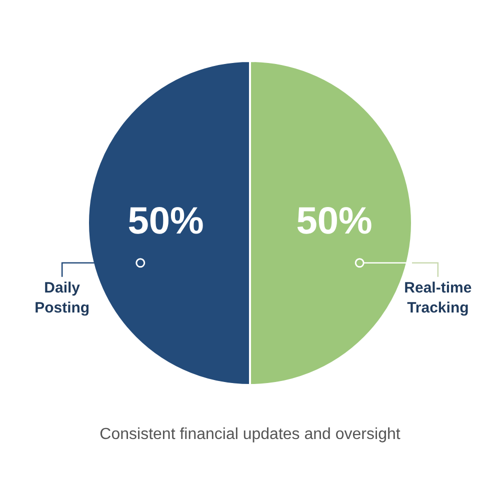  I want to click on slice-label: Daily Posting, so click(62, 298).